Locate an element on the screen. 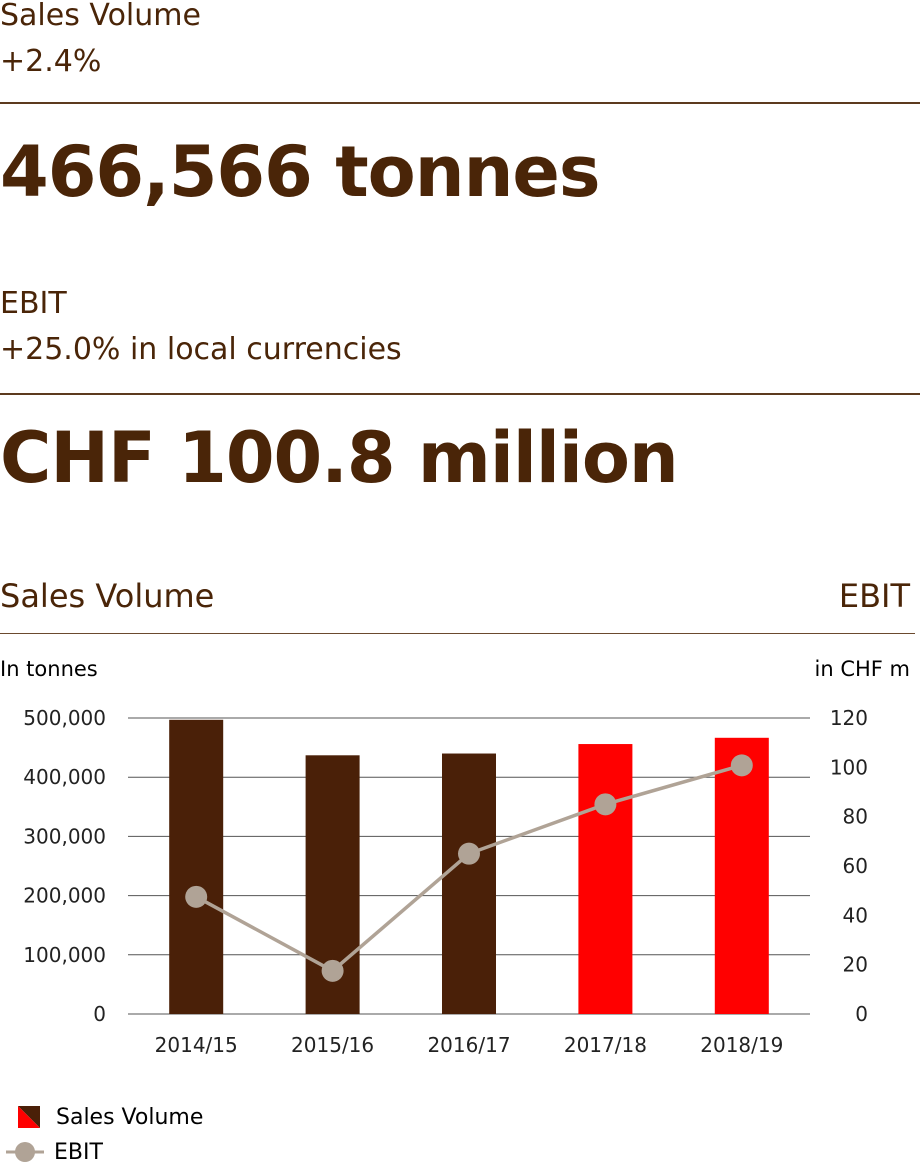 The image size is (920, 1168). chart-left-title: Sales Volume is located at coordinates (107, 596).